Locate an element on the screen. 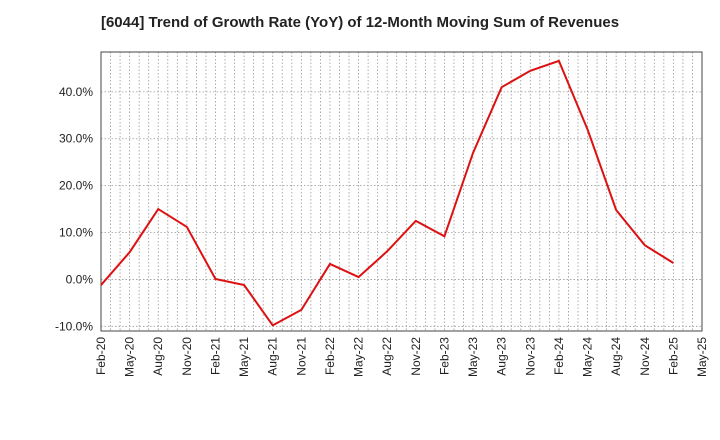 Image resolution: width=720 pixels, height=440 pixels. x-tick-label: Feb-22 is located at coordinates (330, 356).